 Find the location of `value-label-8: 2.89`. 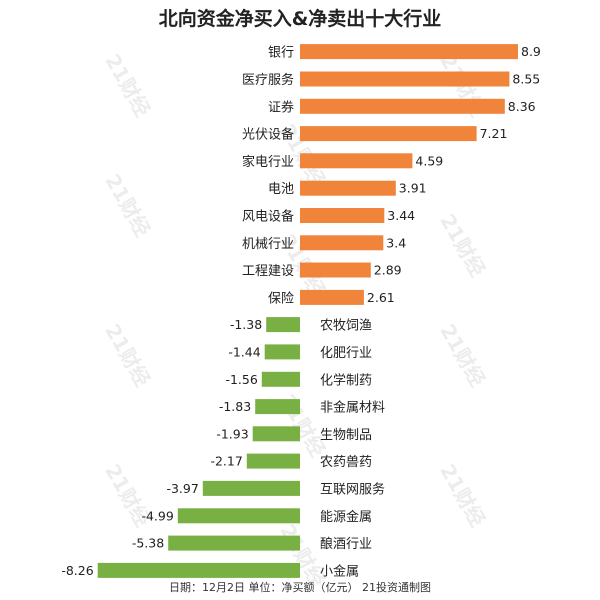

value-label-8: 2.89 is located at coordinates (388, 270).